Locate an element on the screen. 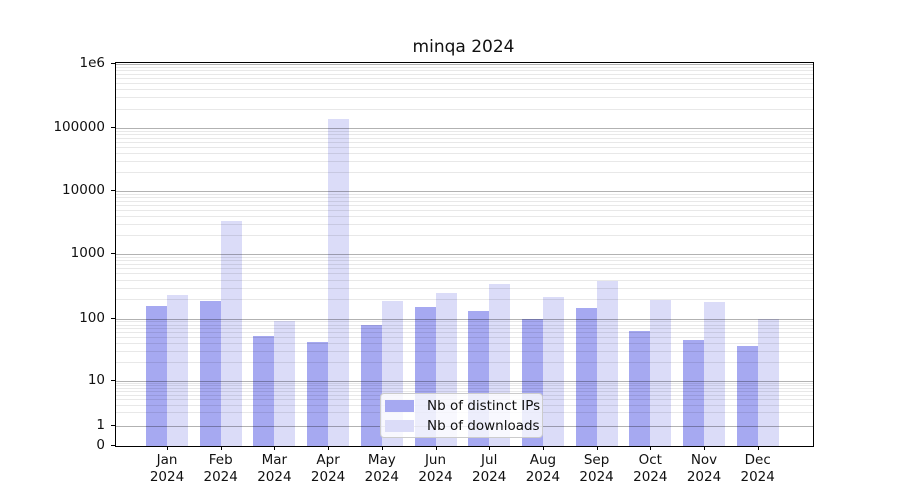  x-tick-label-nov: Nov 2024 is located at coordinates (704, 468).